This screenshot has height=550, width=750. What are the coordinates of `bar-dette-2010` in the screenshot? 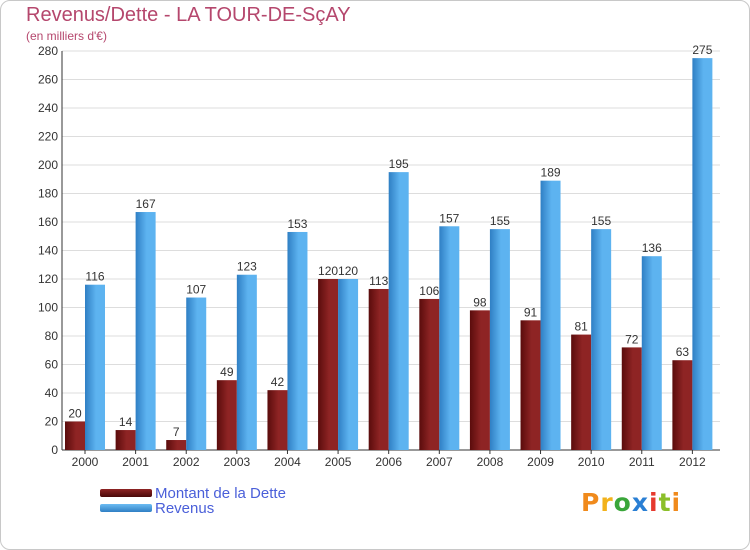 It's located at (581, 392).